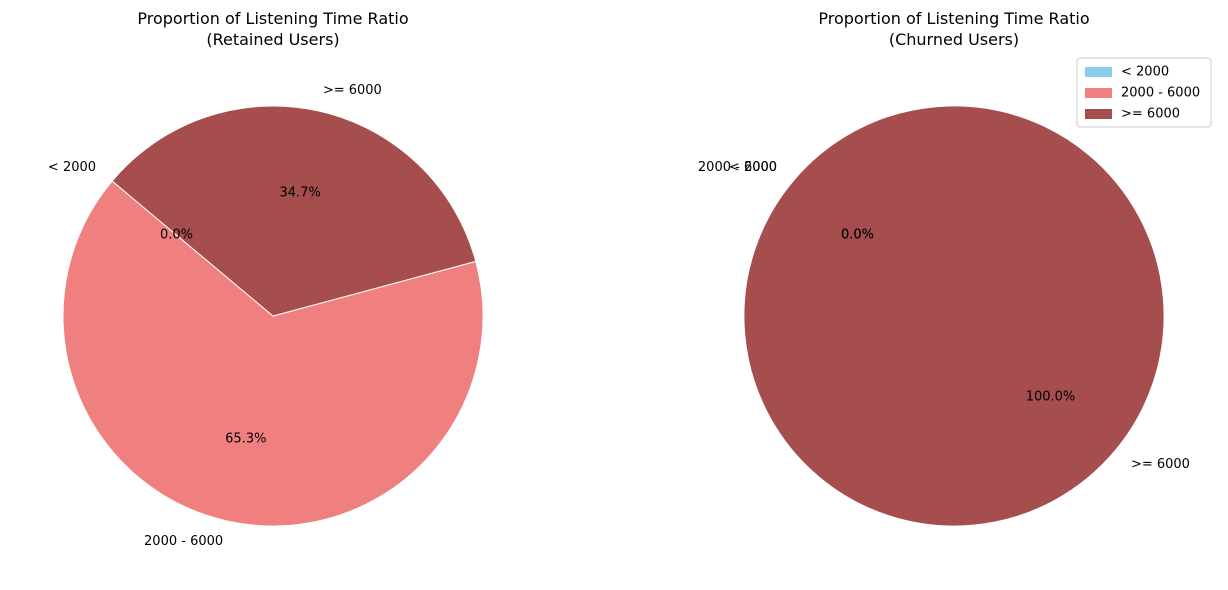 The width and height of the screenshot is (1228, 590). What do you see at coordinates (1145, 72) in the screenshot?
I see `legend-label-lt-2000: < 2000` at bounding box center [1145, 72].